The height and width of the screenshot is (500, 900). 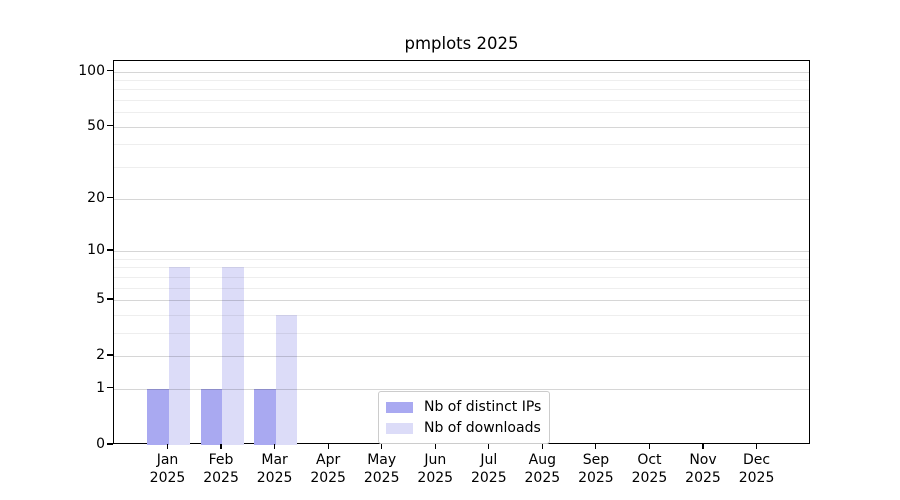 What do you see at coordinates (435, 460) in the screenshot?
I see `x-tick-month: Jun` at bounding box center [435, 460].